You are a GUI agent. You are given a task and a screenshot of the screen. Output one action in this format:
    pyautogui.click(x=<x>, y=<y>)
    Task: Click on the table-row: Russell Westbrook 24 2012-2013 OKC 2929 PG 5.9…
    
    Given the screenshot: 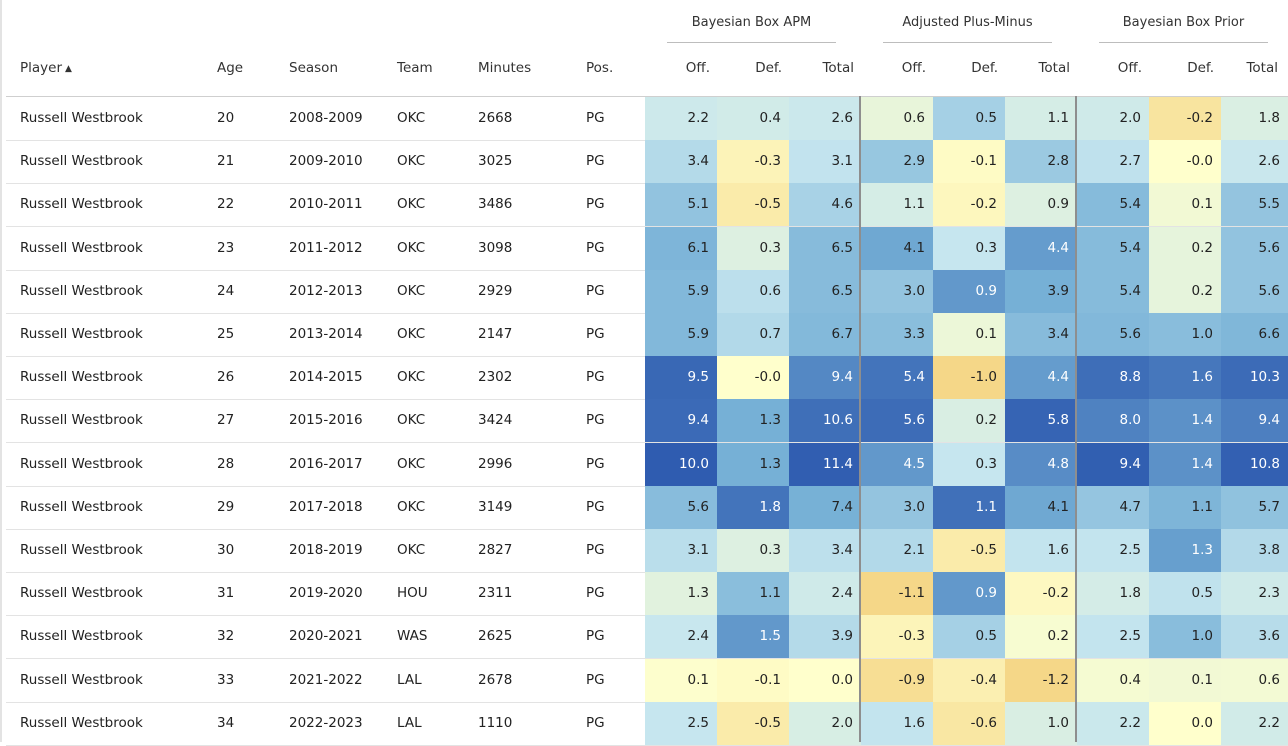 What is the action you would take?
    pyautogui.click(x=647, y=291)
    